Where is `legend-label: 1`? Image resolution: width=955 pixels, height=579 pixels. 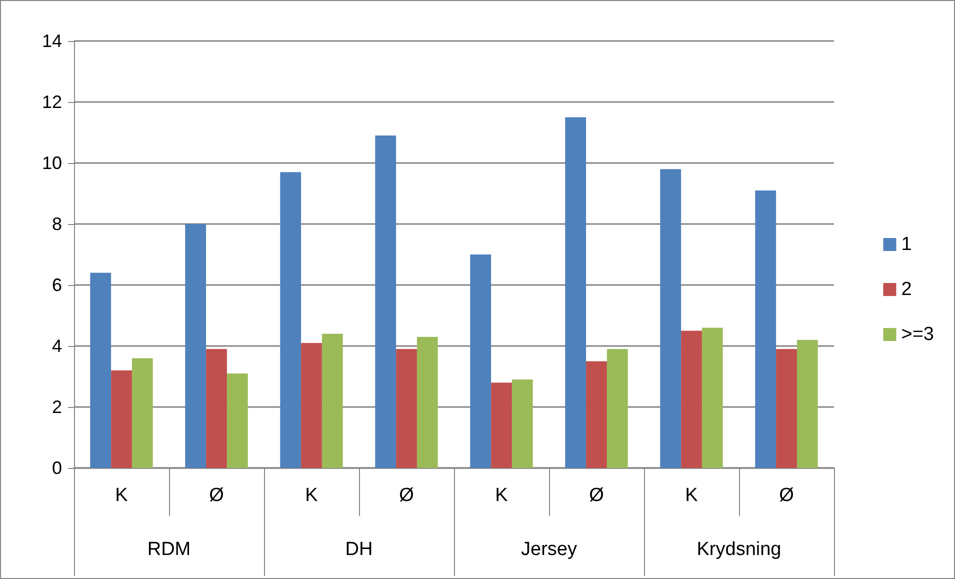 legend-label: 1 is located at coordinates (906, 244).